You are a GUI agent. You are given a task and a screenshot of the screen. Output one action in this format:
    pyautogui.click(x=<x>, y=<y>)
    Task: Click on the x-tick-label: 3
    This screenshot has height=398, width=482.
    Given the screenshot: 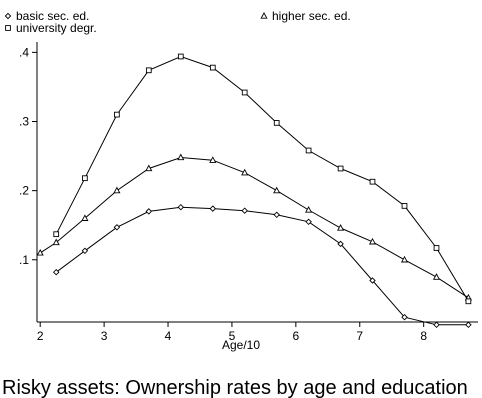 What is the action you would take?
    pyautogui.click(x=104, y=336)
    